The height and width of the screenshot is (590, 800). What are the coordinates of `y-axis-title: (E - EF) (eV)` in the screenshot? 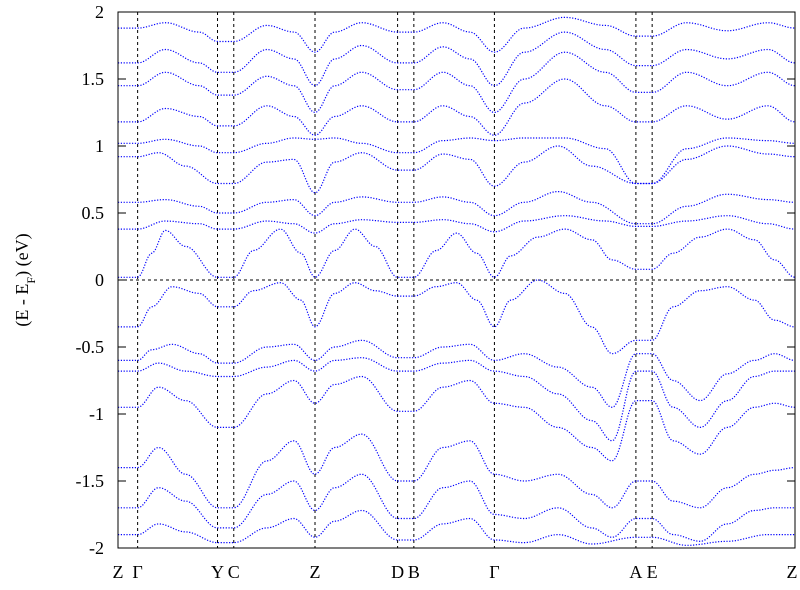 It's located at (25, 279).